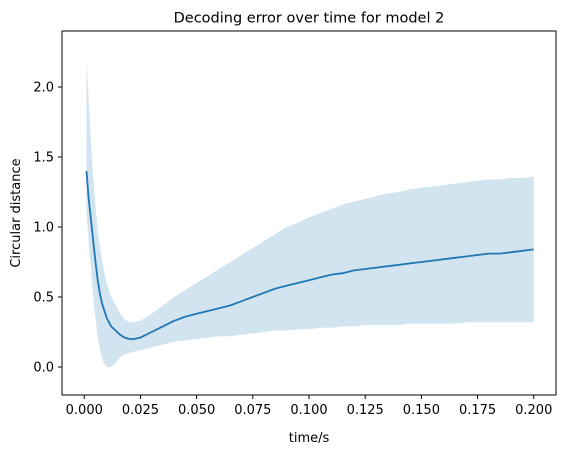 The image size is (567, 453). Describe the element at coordinates (43, 368) in the screenshot. I see `y-tick-label: 0.0` at that location.